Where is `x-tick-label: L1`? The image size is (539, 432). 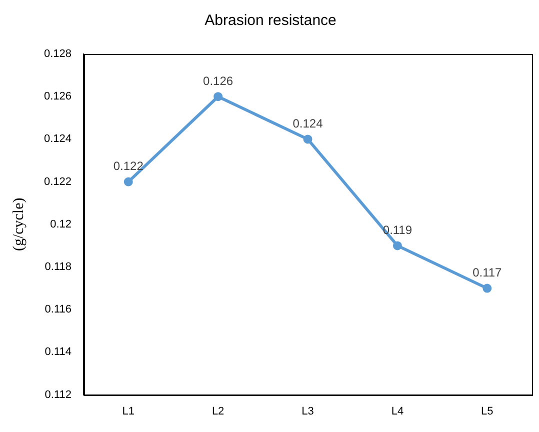 x-tick-label: L1 is located at coordinates (128, 411).